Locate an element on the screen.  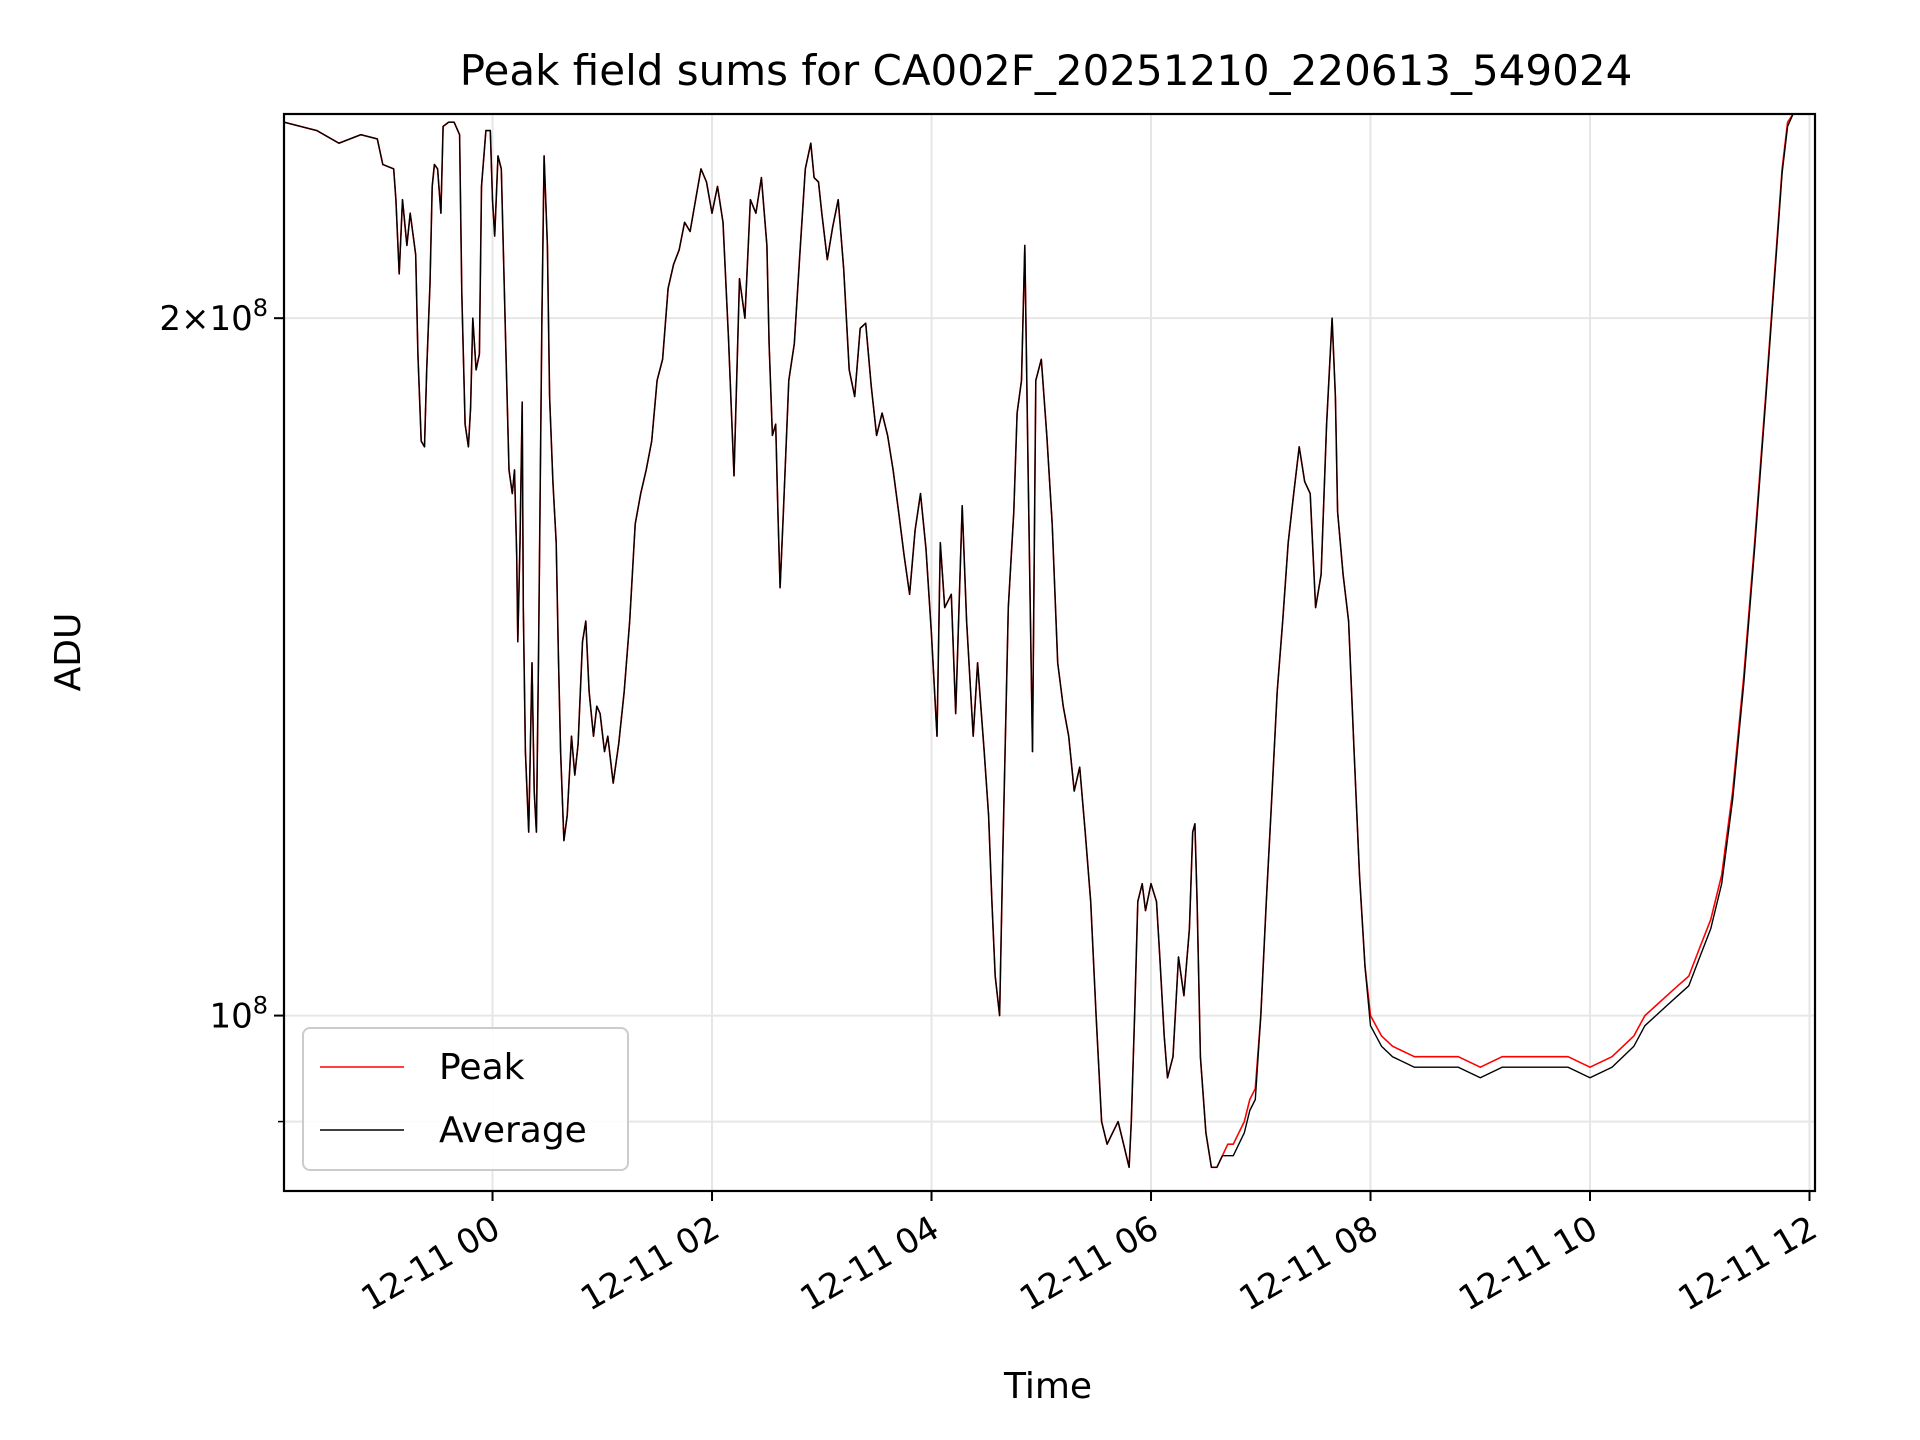
y-tick-mantissa: 2× is located at coordinates (184, 319).